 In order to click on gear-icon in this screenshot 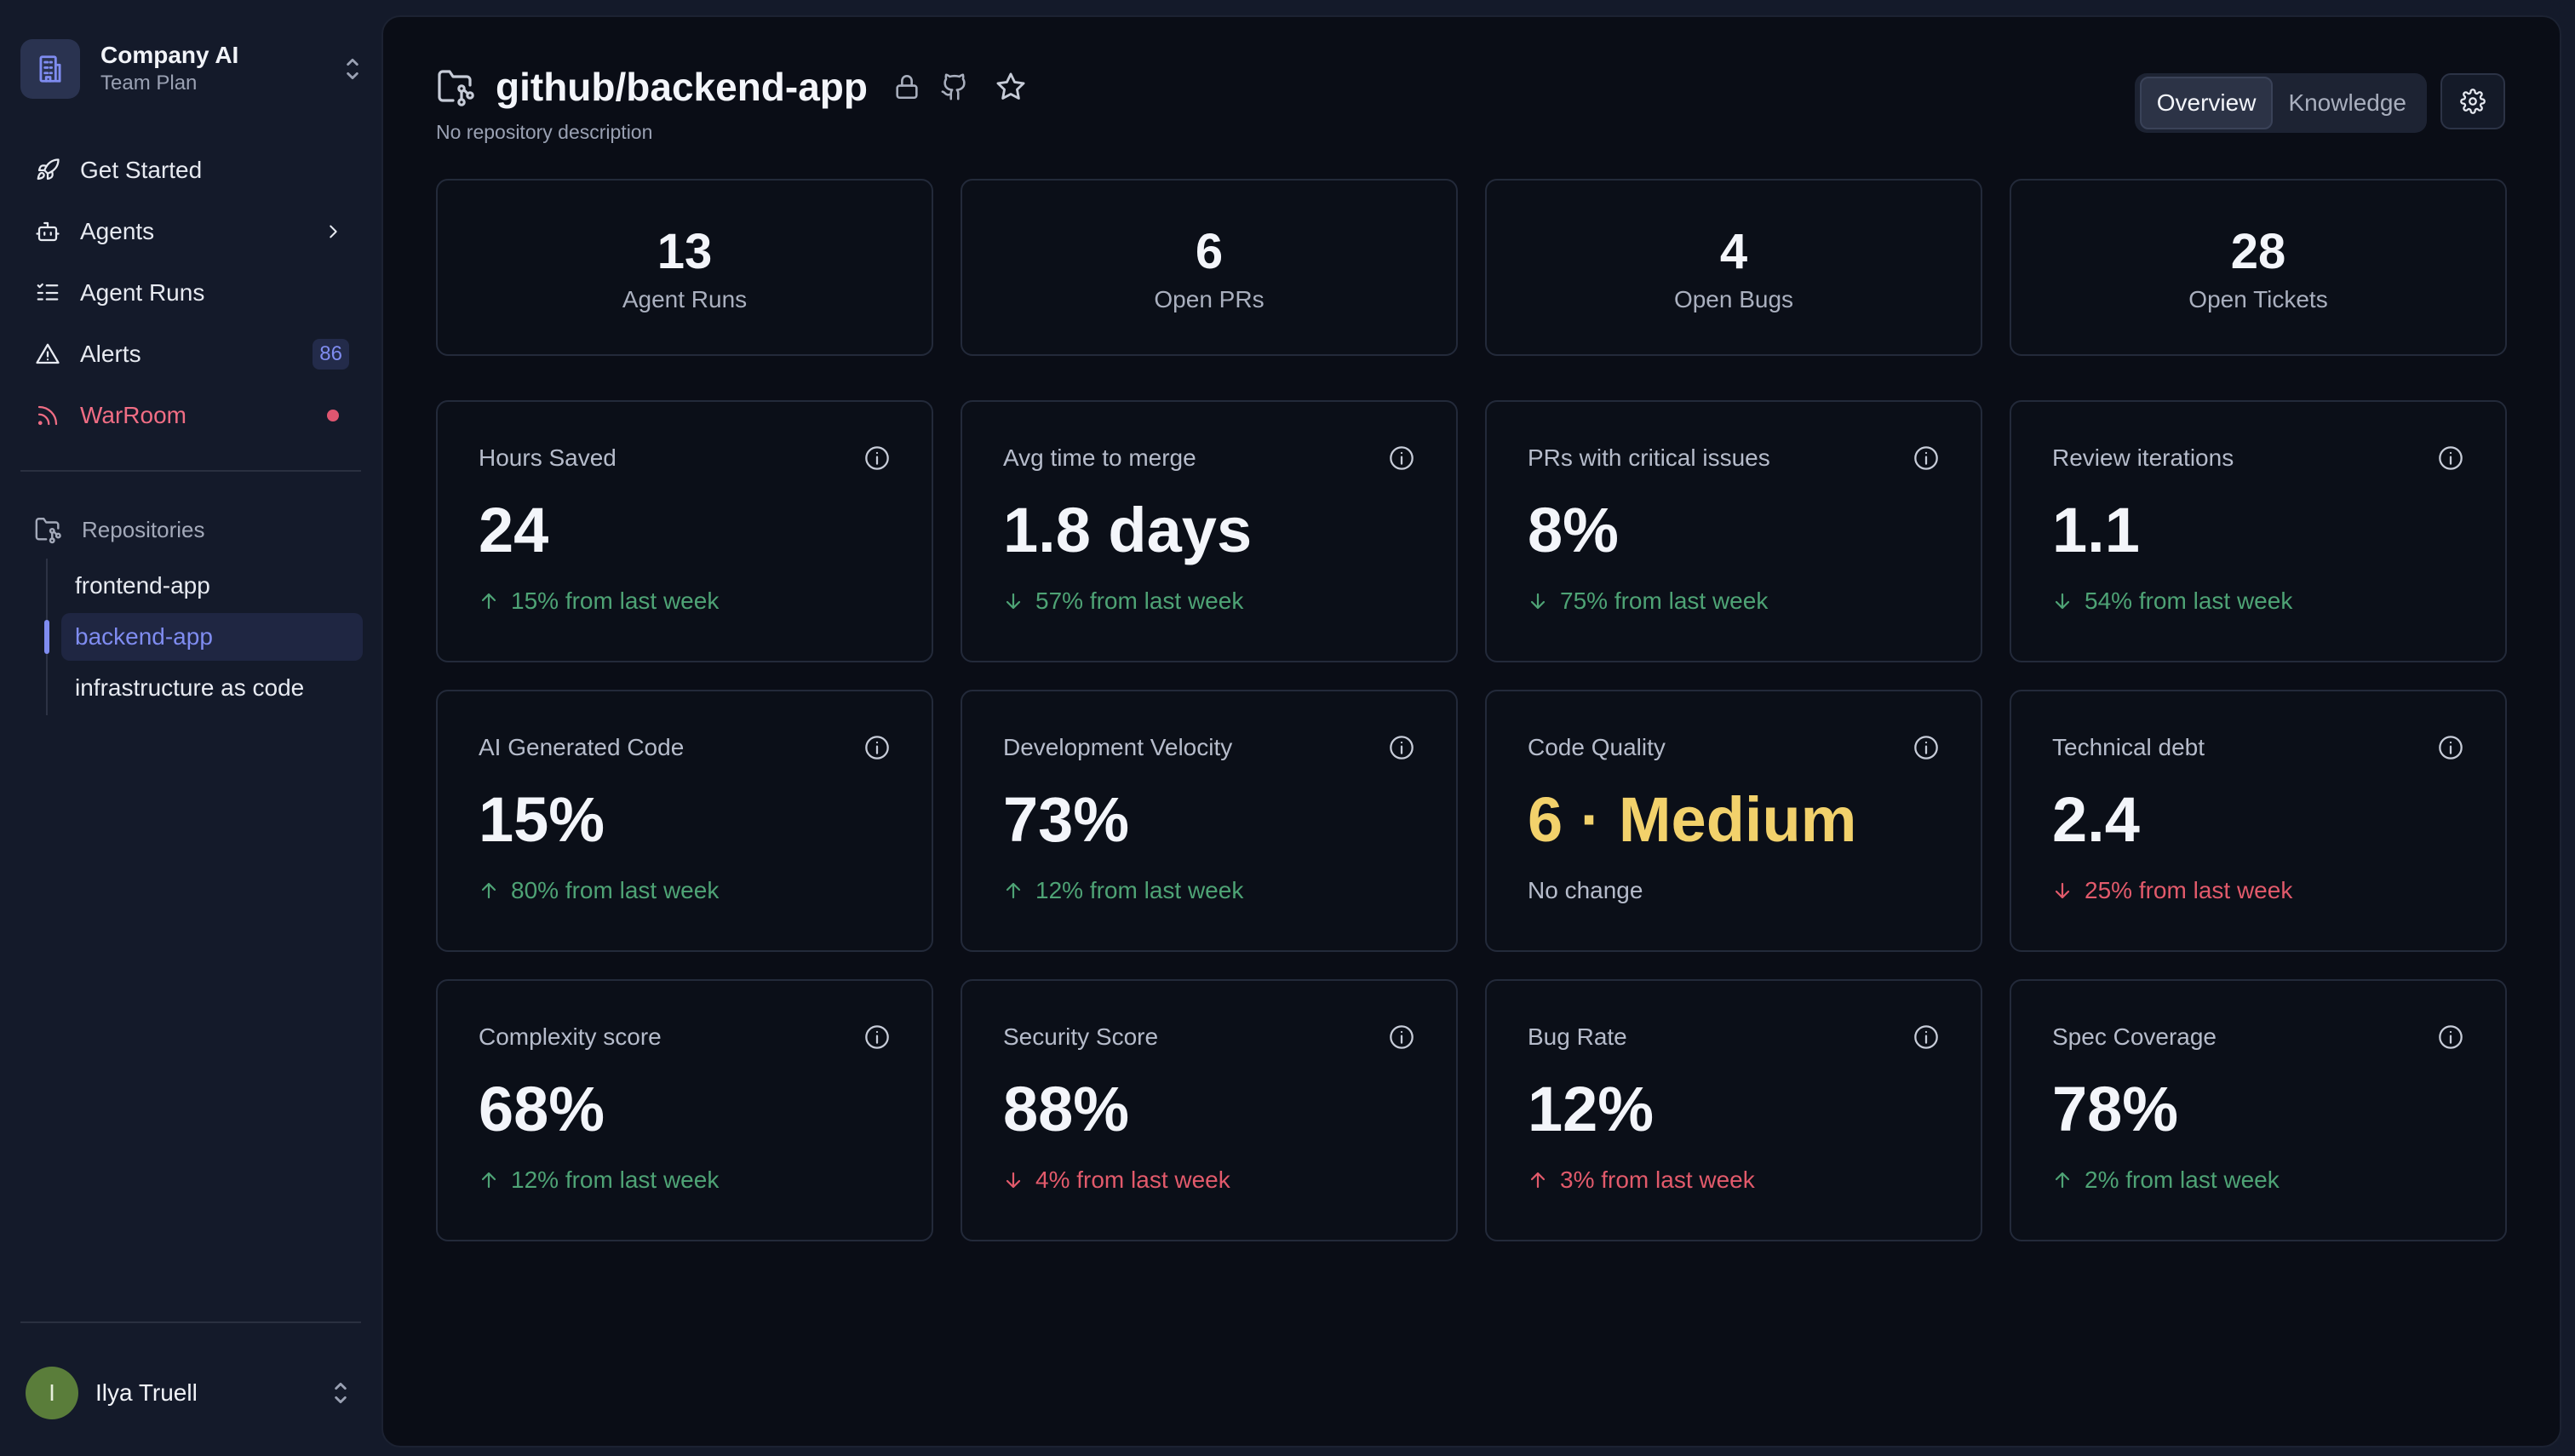, I will do `click(2473, 101)`.